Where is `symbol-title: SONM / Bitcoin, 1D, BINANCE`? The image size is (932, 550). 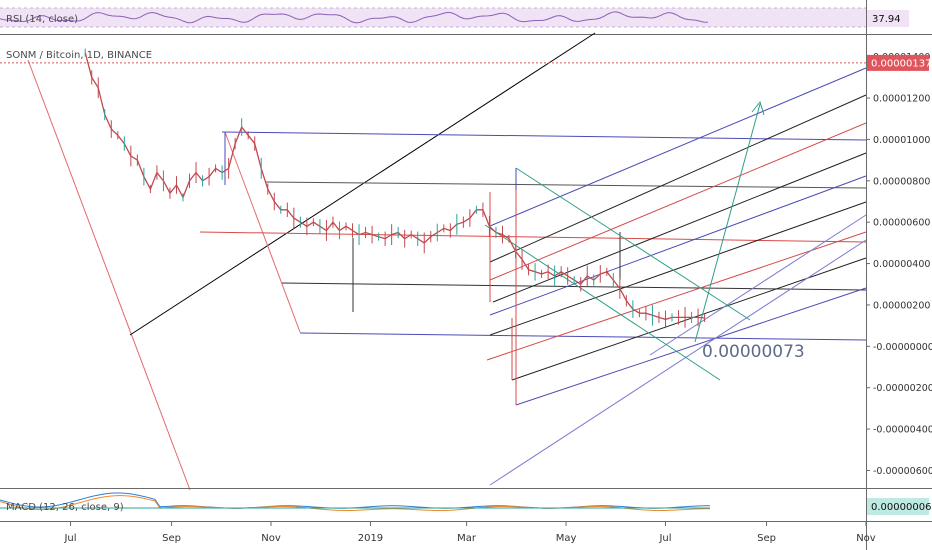 symbol-title: SONM / Bitcoin, 1D, BINANCE is located at coordinates (79, 55).